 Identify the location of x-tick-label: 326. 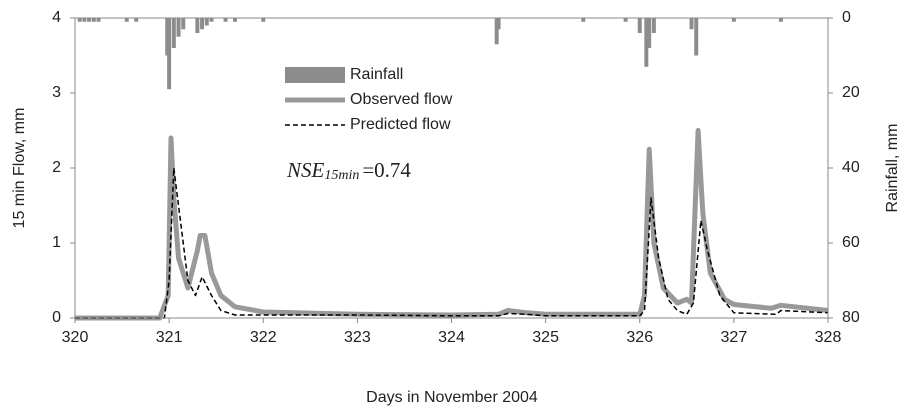
(639, 337).